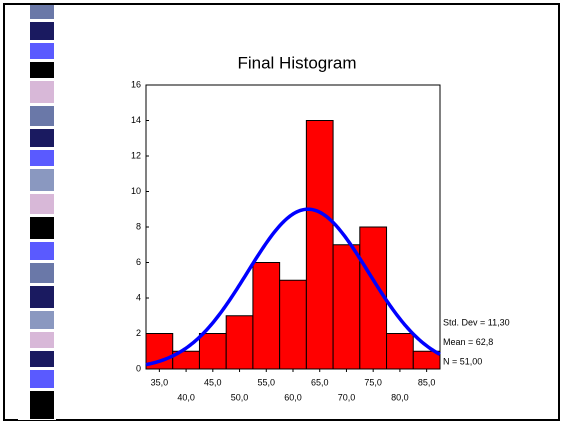 The width and height of the screenshot is (563, 424). Describe the element at coordinates (462, 361) in the screenshot. I see `stat-label: N = 51,00` at that location.